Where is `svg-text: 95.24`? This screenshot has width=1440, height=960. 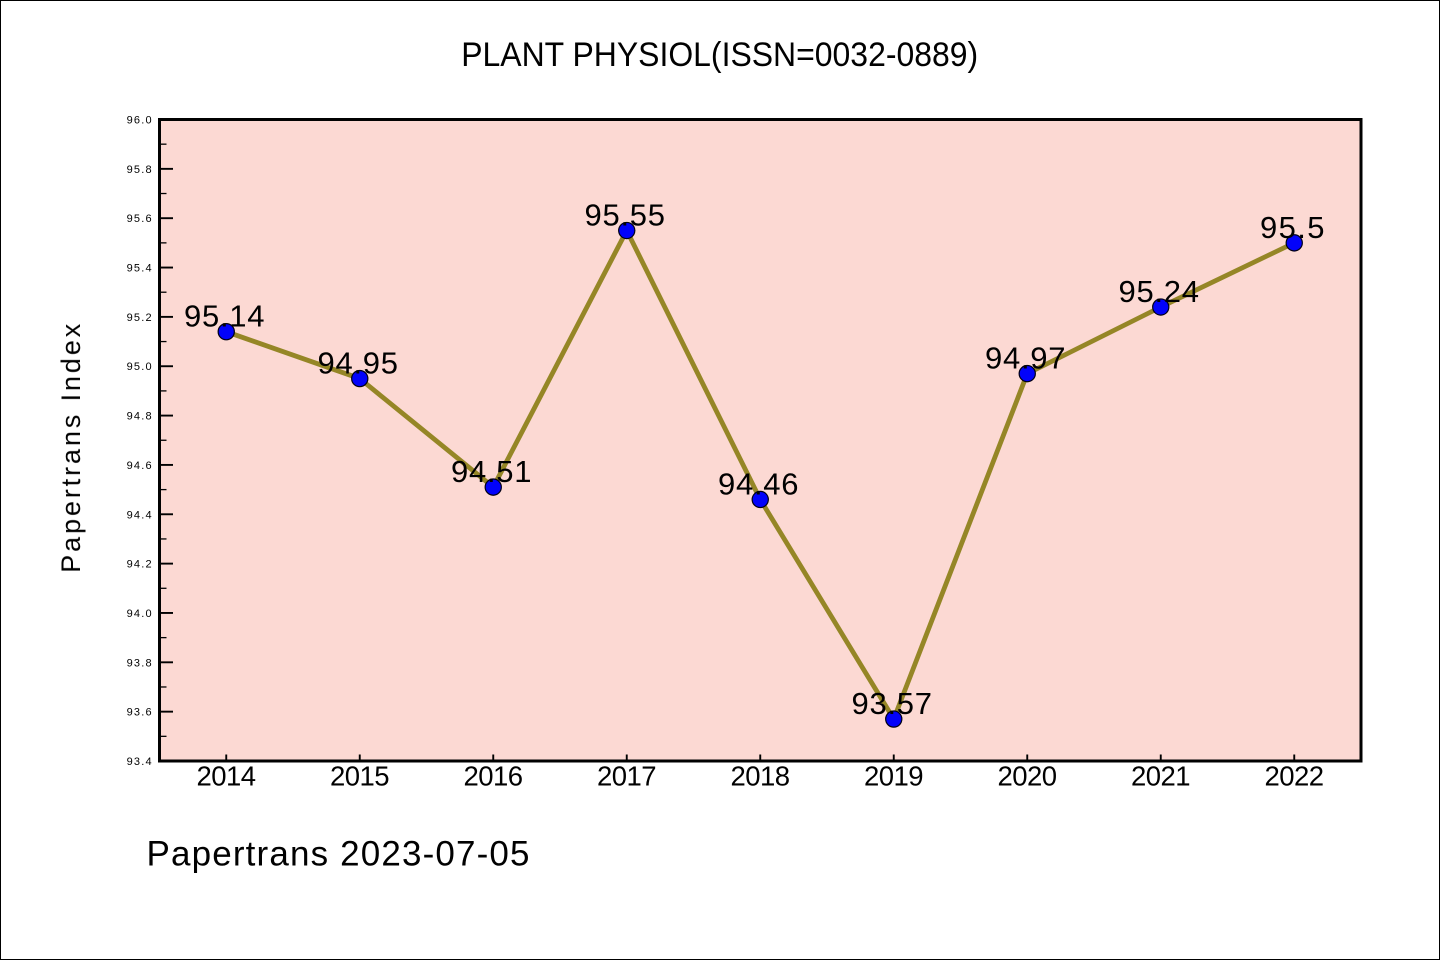 svg-text: 95.24 is located at coordinates (1159, 291).